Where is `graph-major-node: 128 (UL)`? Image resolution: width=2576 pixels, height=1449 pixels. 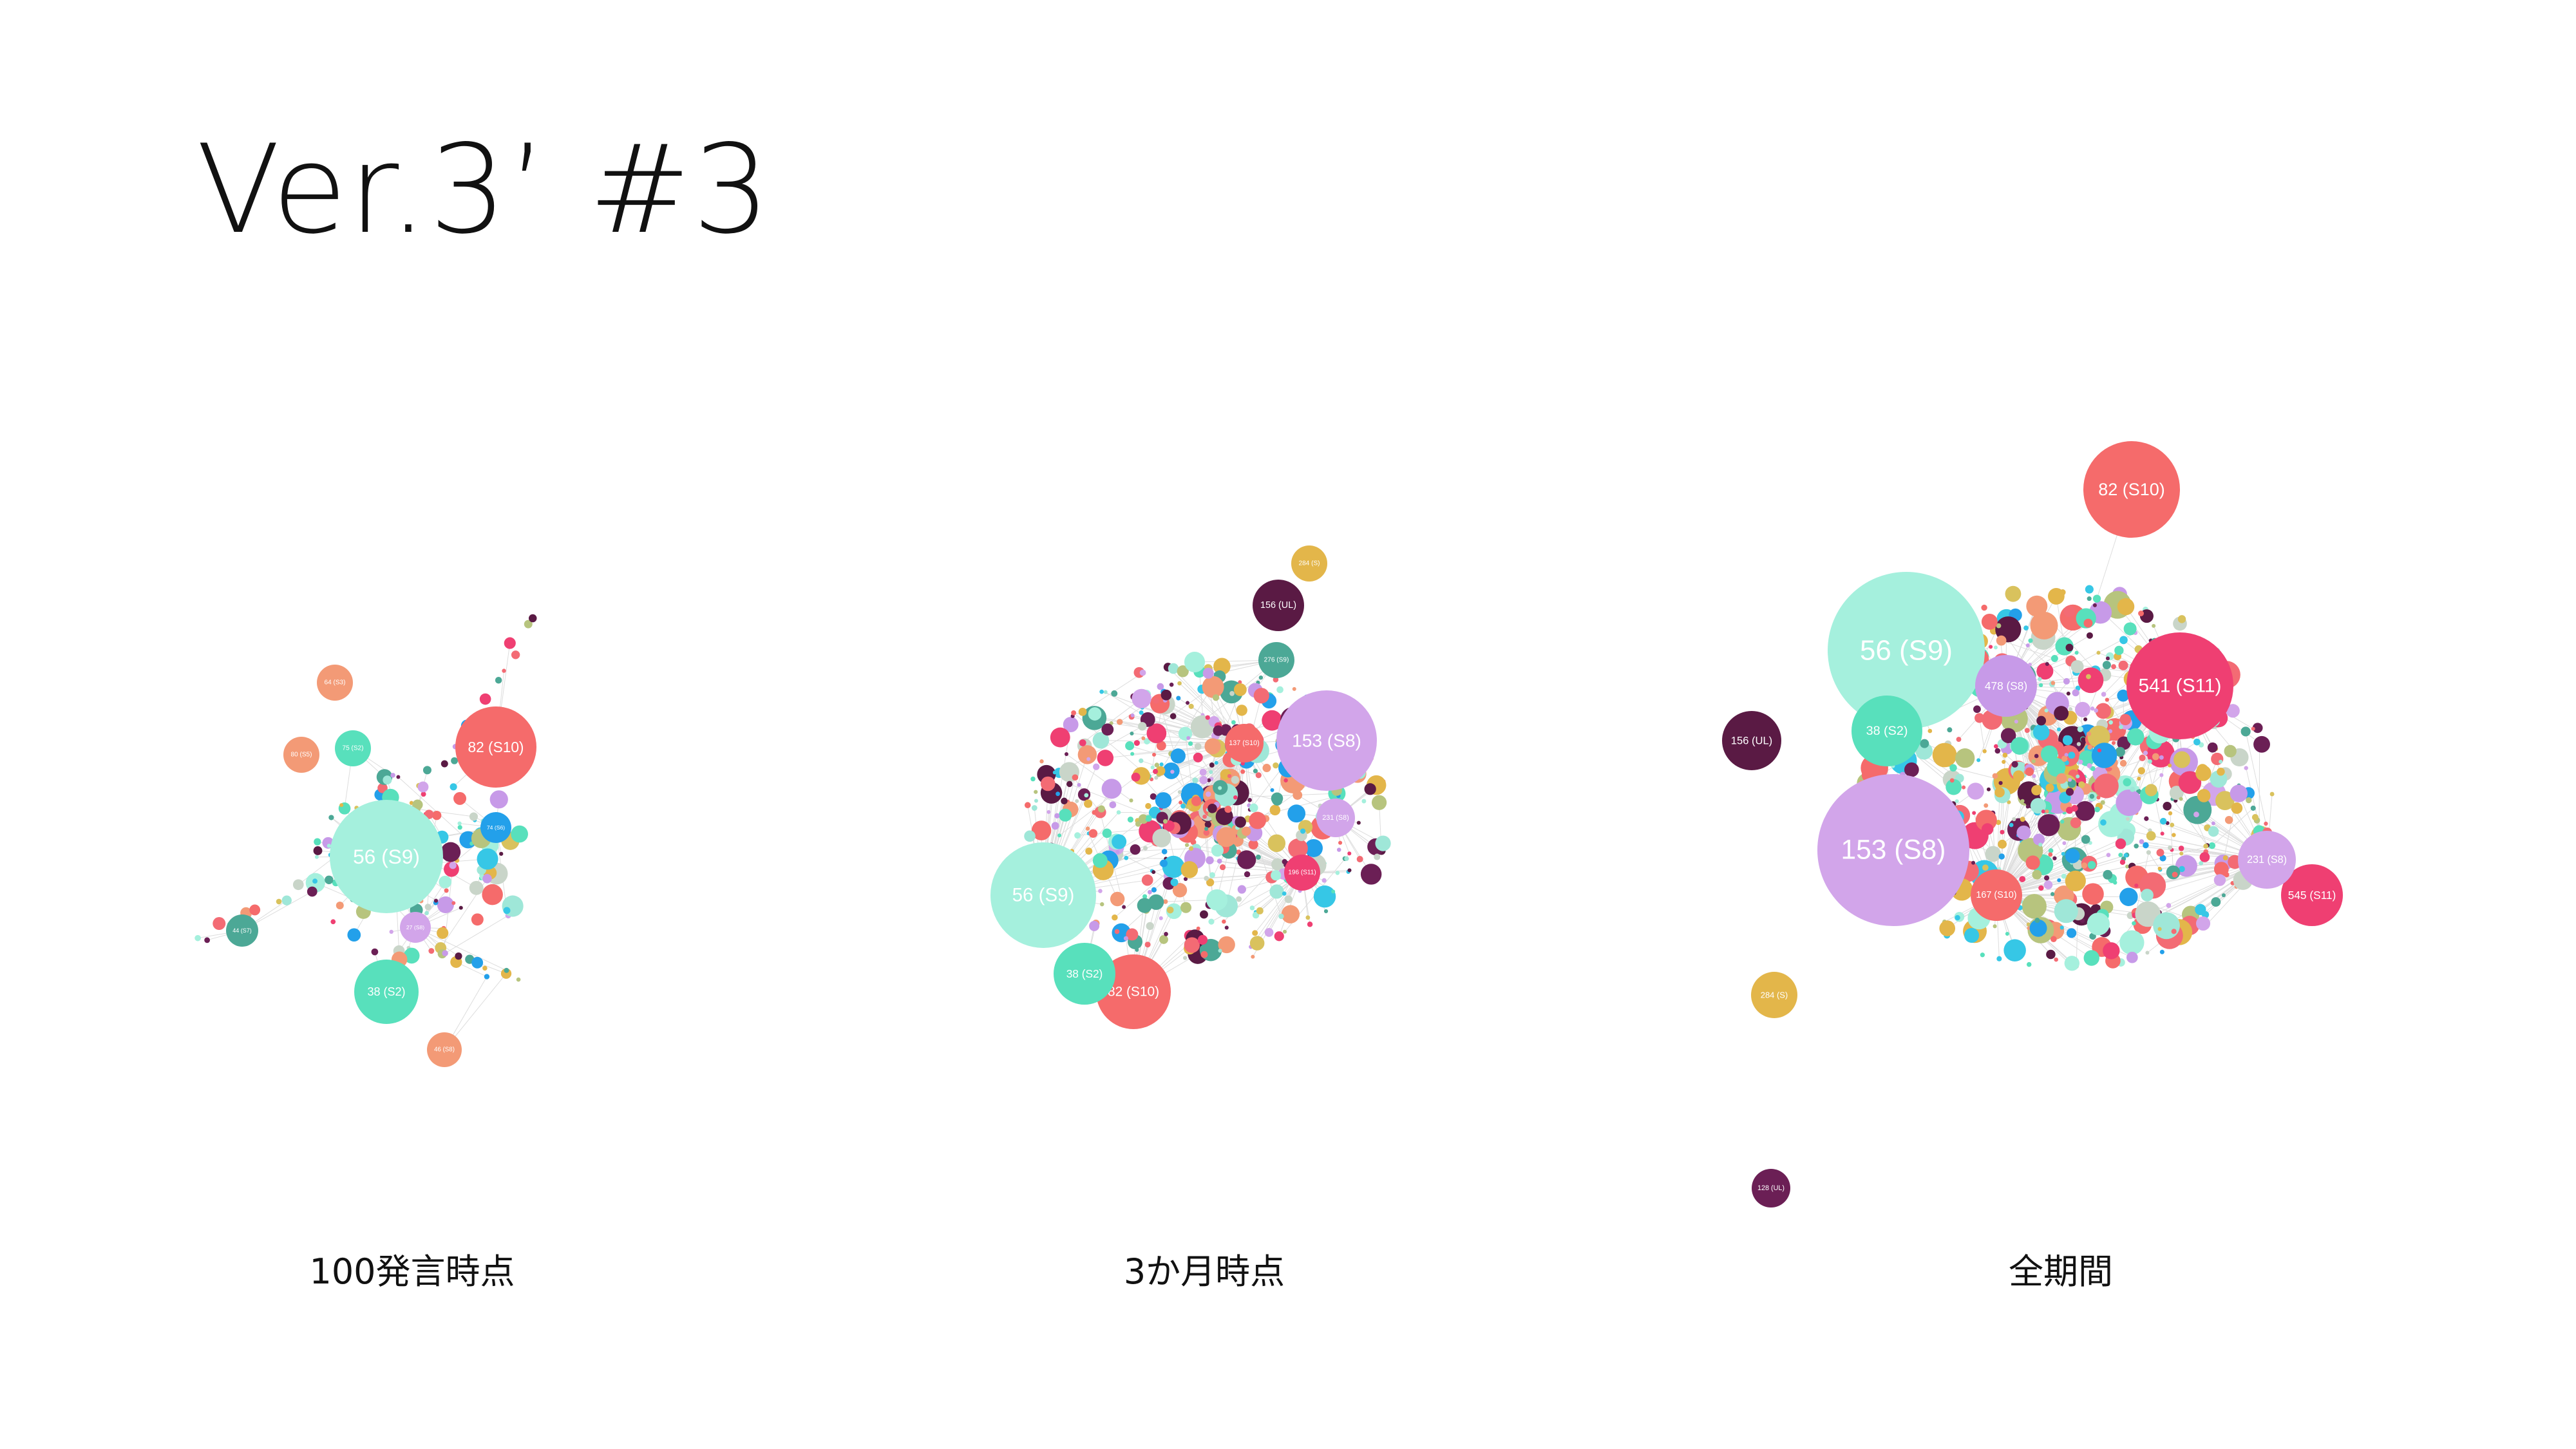
graph-major-node: 128 (UL) is located at coordinates (1771, 1189).